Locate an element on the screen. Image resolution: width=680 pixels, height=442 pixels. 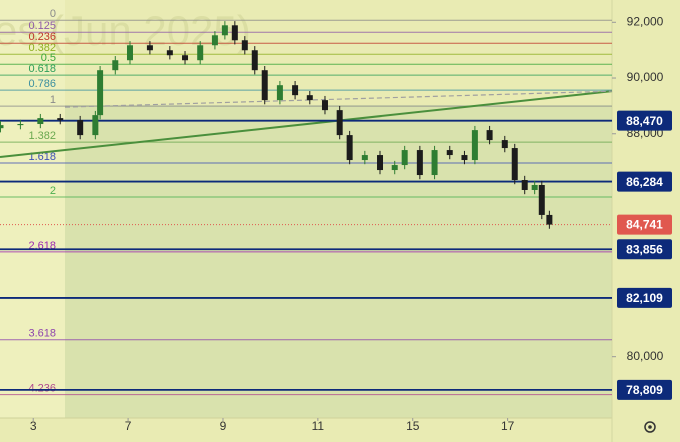
settings-icon is located at coordinates (650, 427).